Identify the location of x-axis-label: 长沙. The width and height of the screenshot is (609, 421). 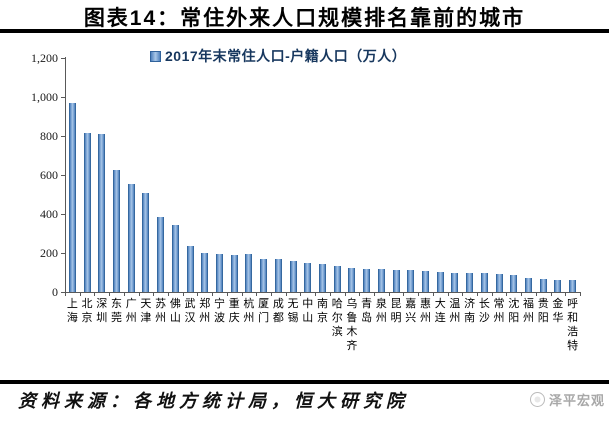
(484, 311).